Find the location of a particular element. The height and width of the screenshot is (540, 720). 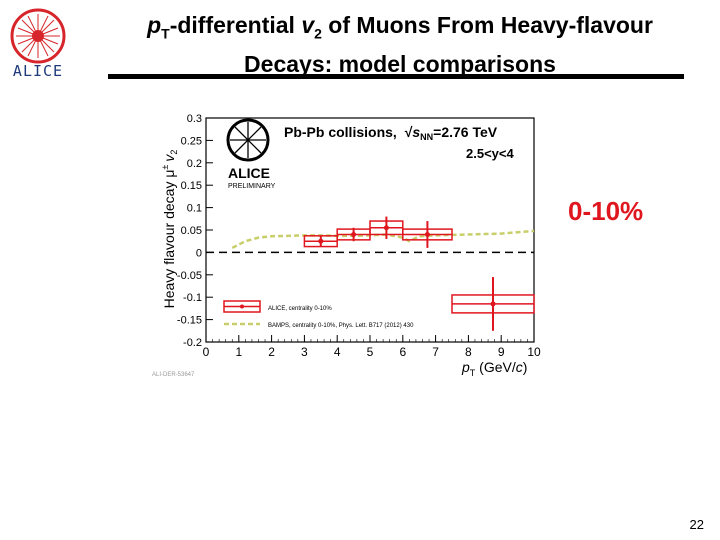

x-tick-label: 5 is located at coordinates (370, 352).